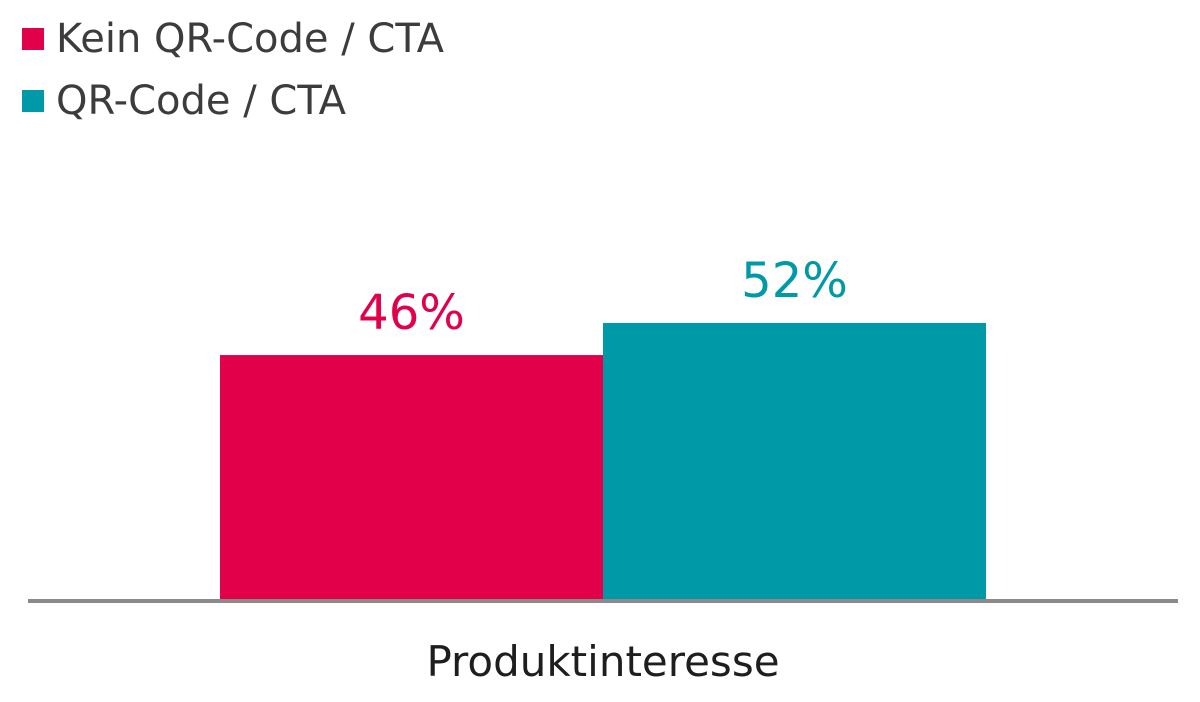  Describe the element at coordinates (794, 461) in the screenshot. I see `bar-qr` at that location.